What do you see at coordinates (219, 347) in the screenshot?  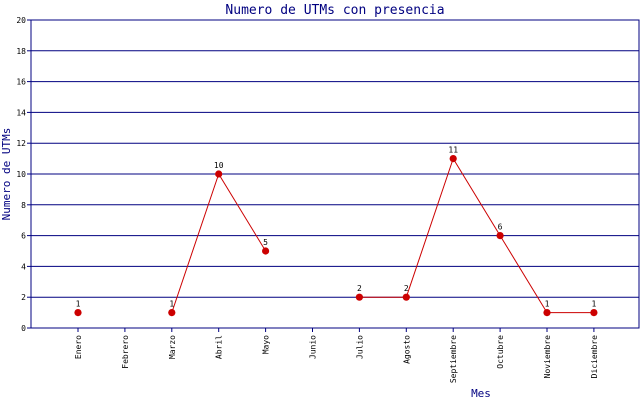 I see `x-tick-label: Abril` at bounding box center [219, 347].